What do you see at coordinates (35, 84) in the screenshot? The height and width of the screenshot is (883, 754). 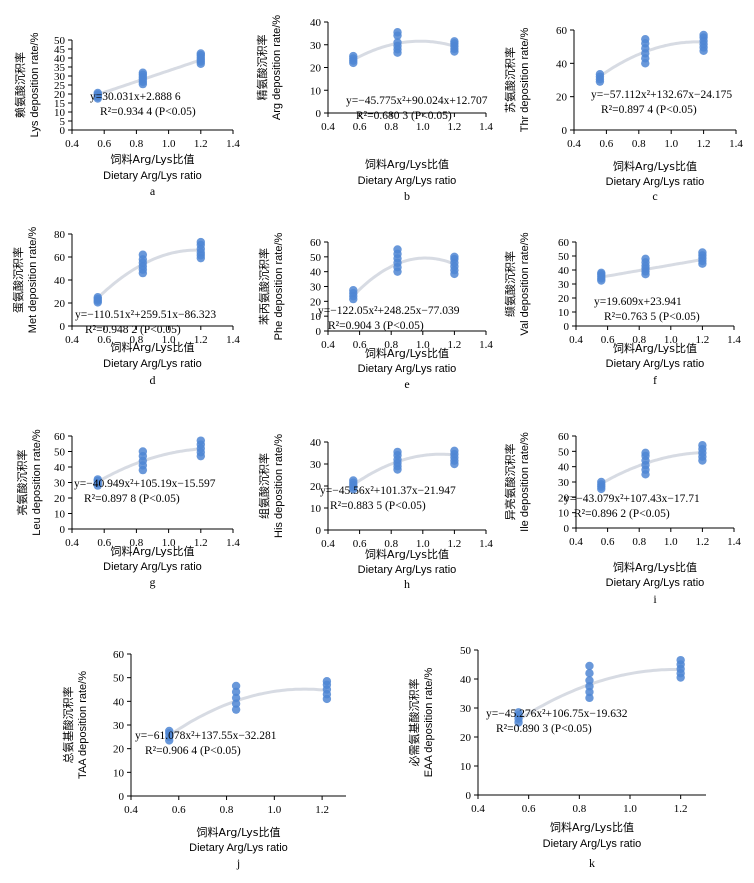 I see `y-axis-label-en: Lys deposition rate/%` at bounding box center [35, 84].